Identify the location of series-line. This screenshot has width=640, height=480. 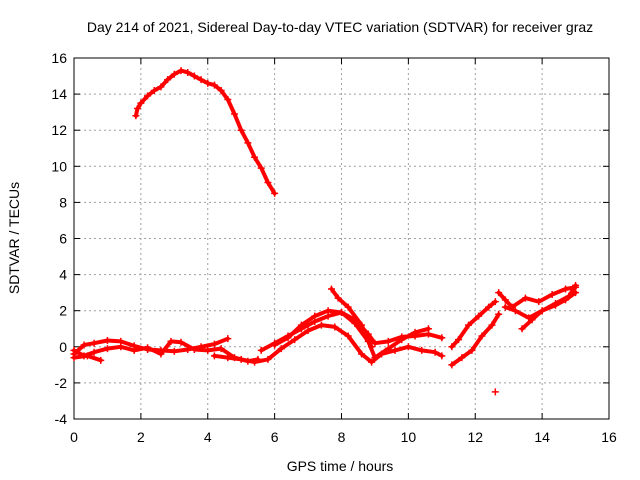
(475, 339).